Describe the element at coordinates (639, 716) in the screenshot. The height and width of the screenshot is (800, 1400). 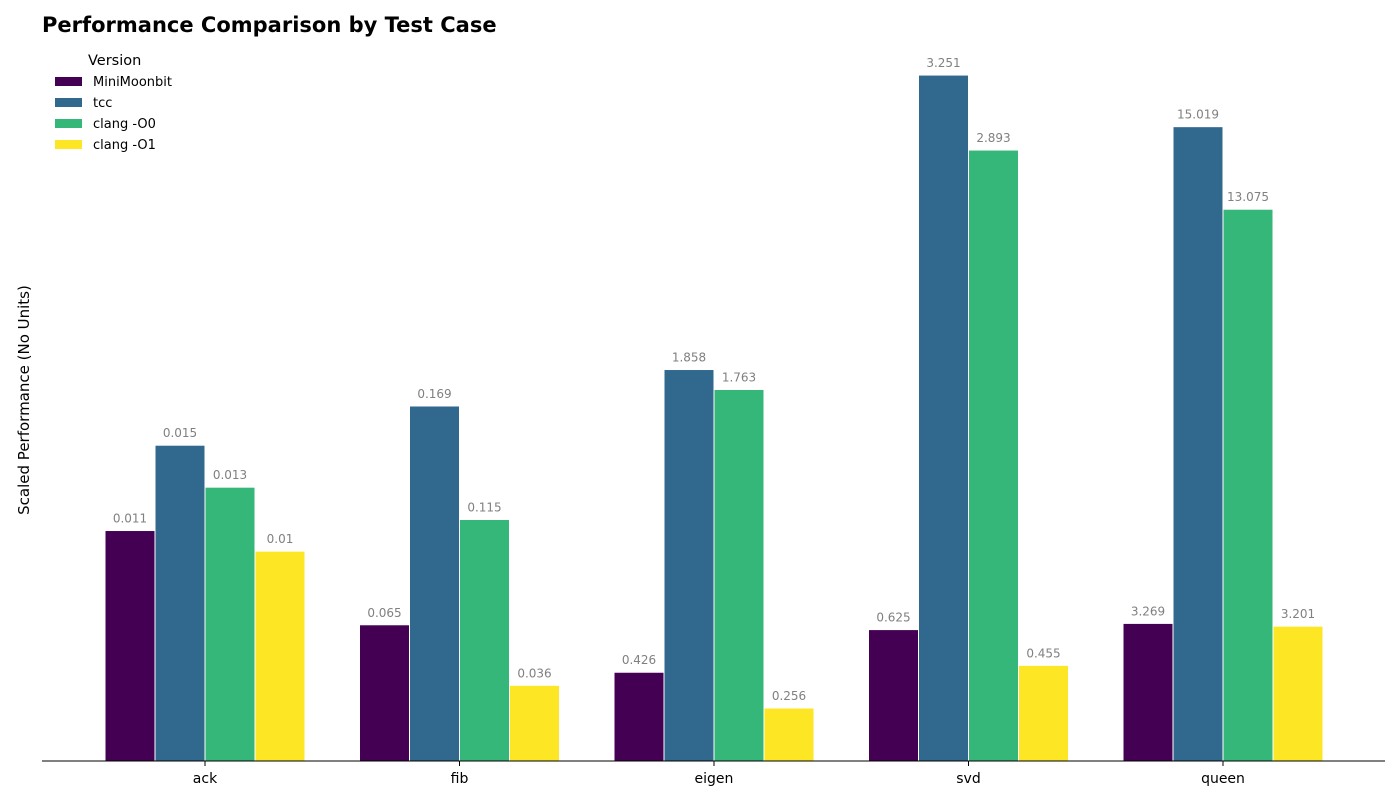
I see `bar-eigen-minimoonbit` at that location.